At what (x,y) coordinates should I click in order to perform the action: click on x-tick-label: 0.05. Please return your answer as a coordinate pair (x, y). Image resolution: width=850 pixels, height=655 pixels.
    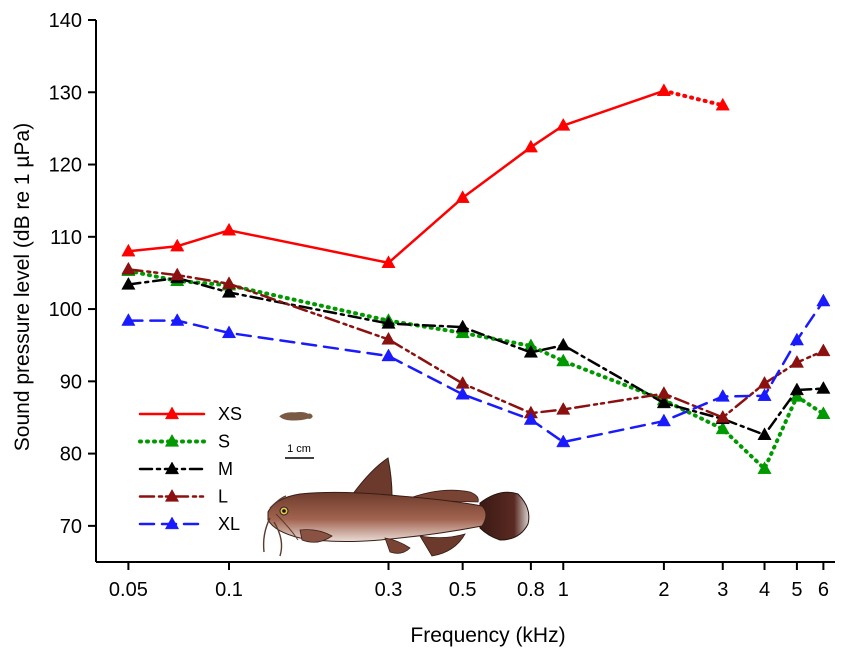
    Looking at the image, I should click on (128, 590).